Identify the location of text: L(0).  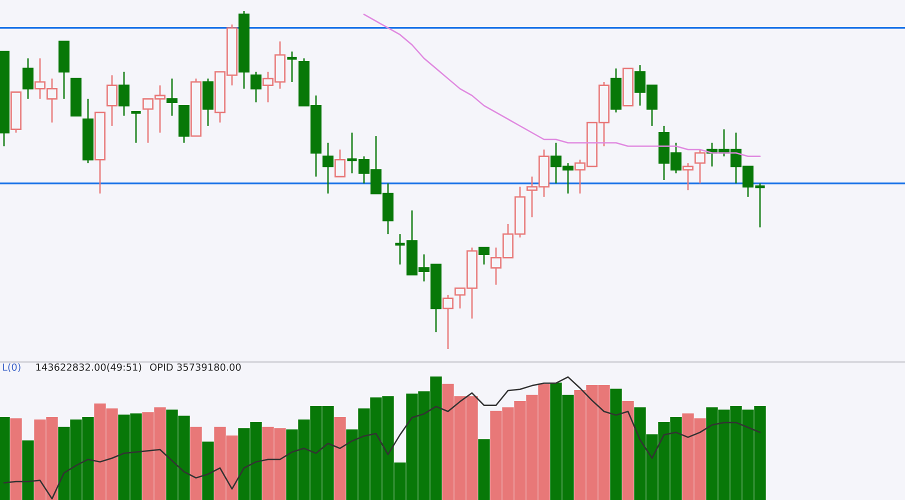
(11, 367).